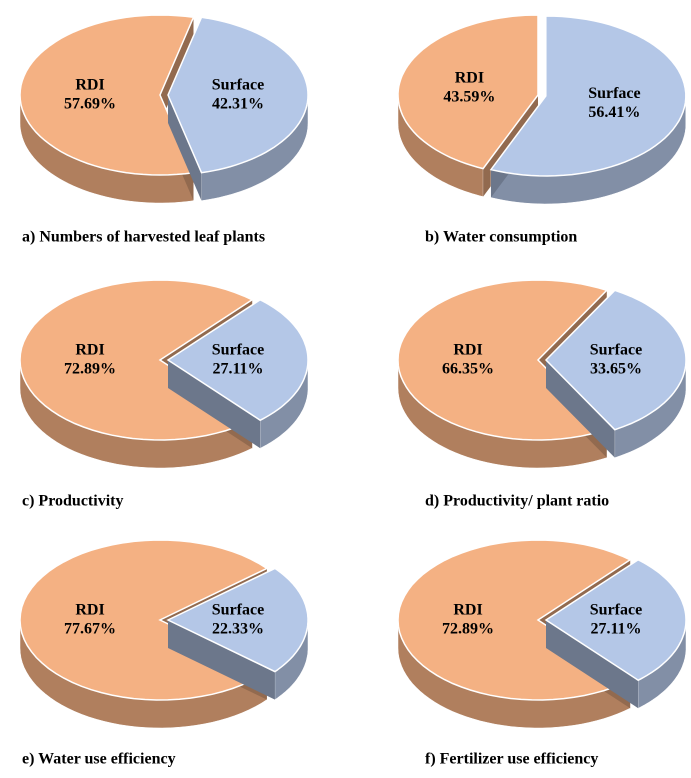 This screenshot has width=691, height=778. I want to click on slice-value-label: 57.69%, so click(90, 104).